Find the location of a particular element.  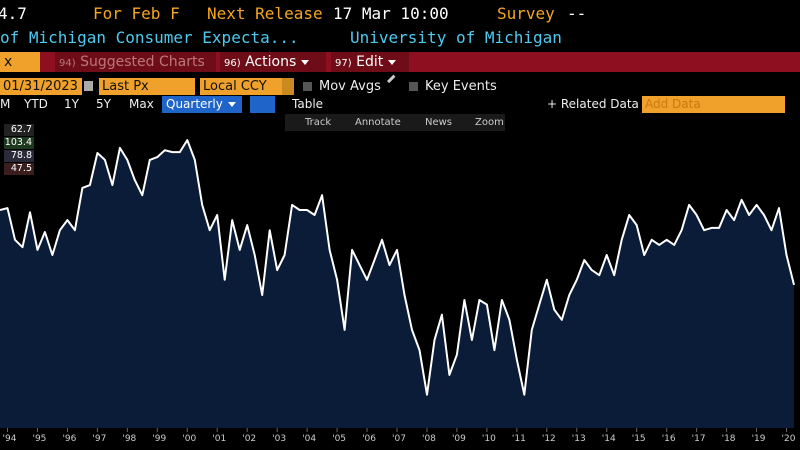

field-input: Last Px is located at coordinates (147, 86).